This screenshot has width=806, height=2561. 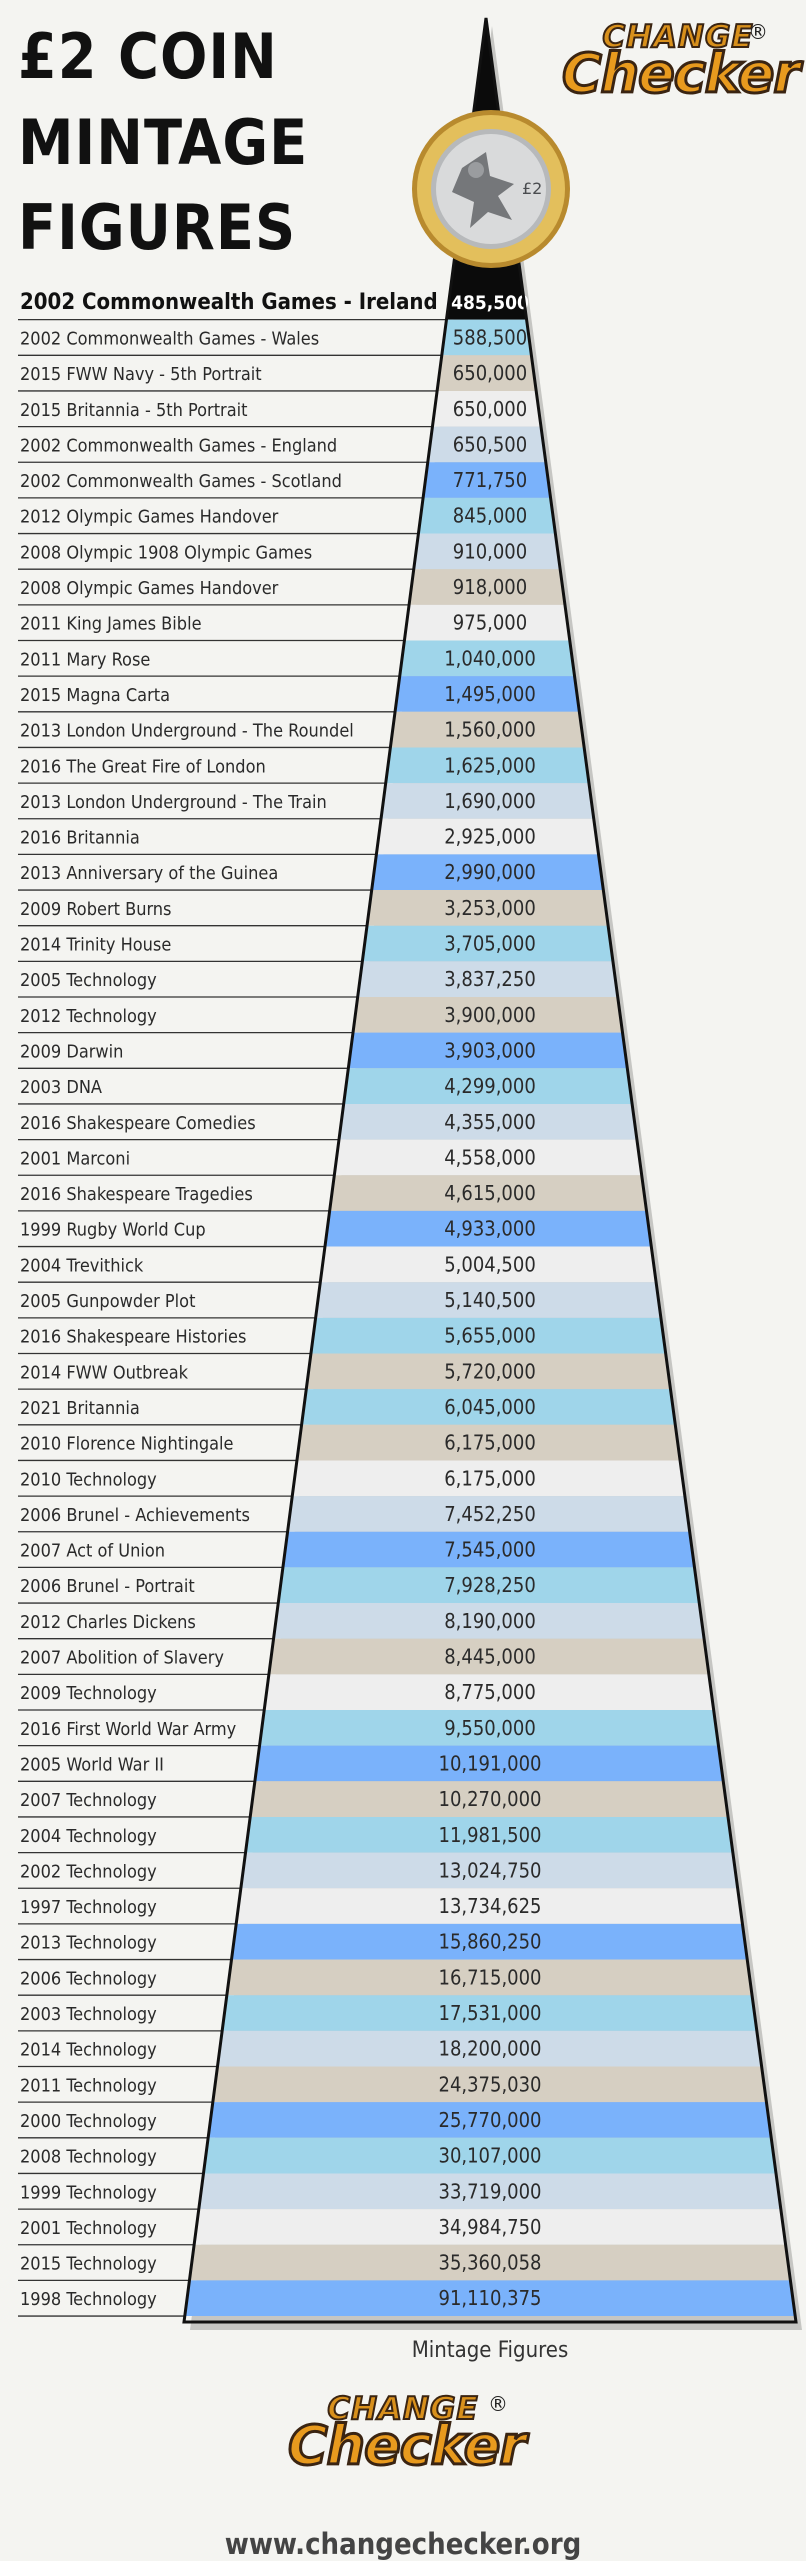 What do you see at coordinates (490, 1407) in the screenshot?
I see `data-label: 6,045,000` at bounding box center [490, 1407].